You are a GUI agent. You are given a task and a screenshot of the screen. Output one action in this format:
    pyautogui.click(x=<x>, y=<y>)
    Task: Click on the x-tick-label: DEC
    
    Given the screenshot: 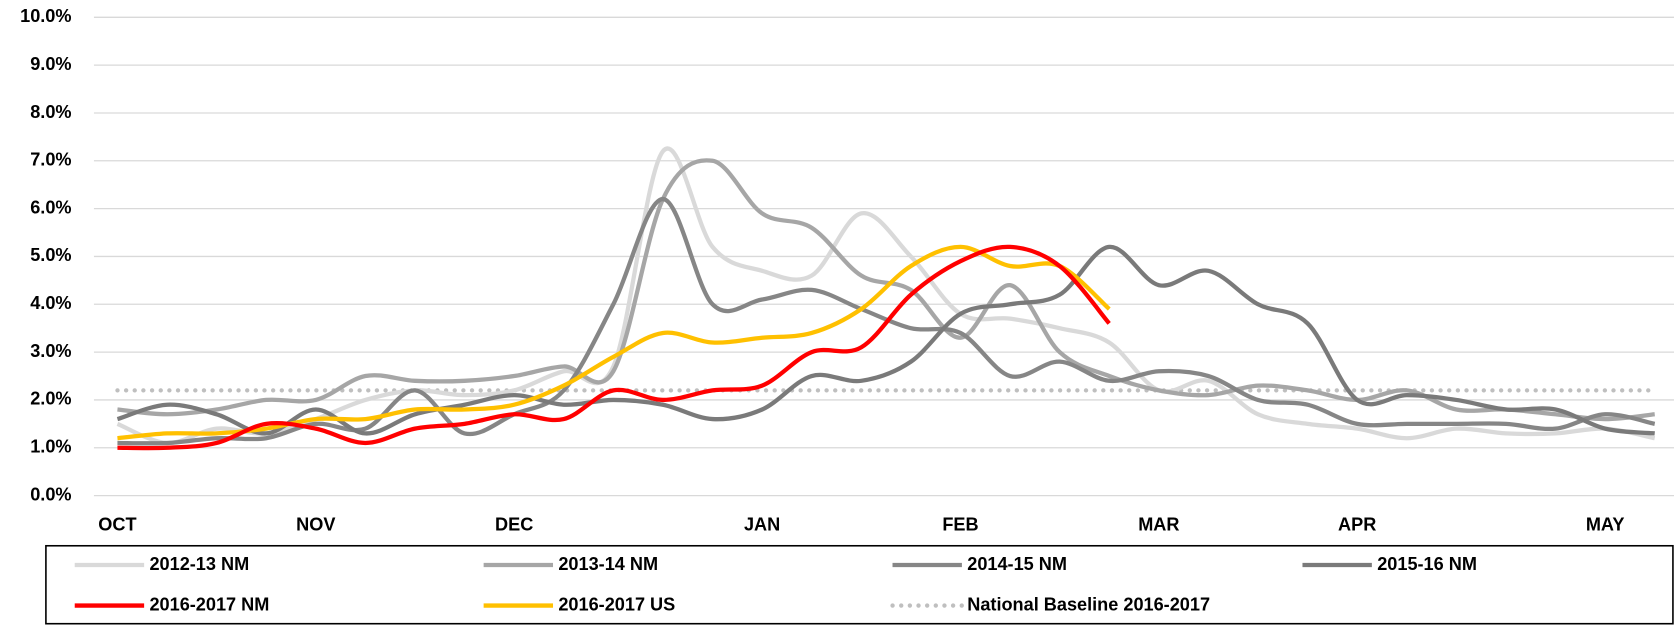 What is the action you would take?
    pyautogui.click(x=514, y=524)
    